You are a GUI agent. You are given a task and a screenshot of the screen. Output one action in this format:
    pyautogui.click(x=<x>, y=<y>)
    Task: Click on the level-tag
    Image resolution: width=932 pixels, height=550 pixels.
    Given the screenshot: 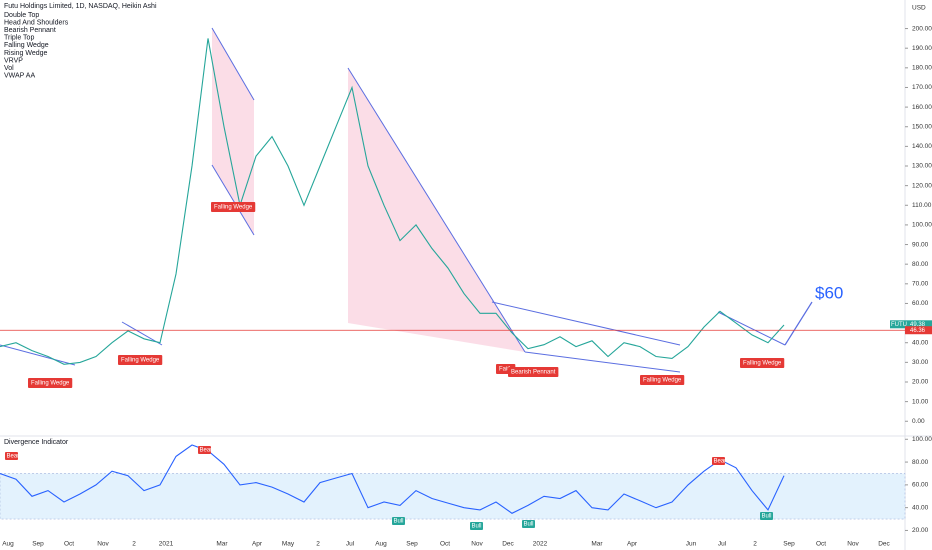 What is the action you would take?
    pyautogui.click(x=918, y=330)
    